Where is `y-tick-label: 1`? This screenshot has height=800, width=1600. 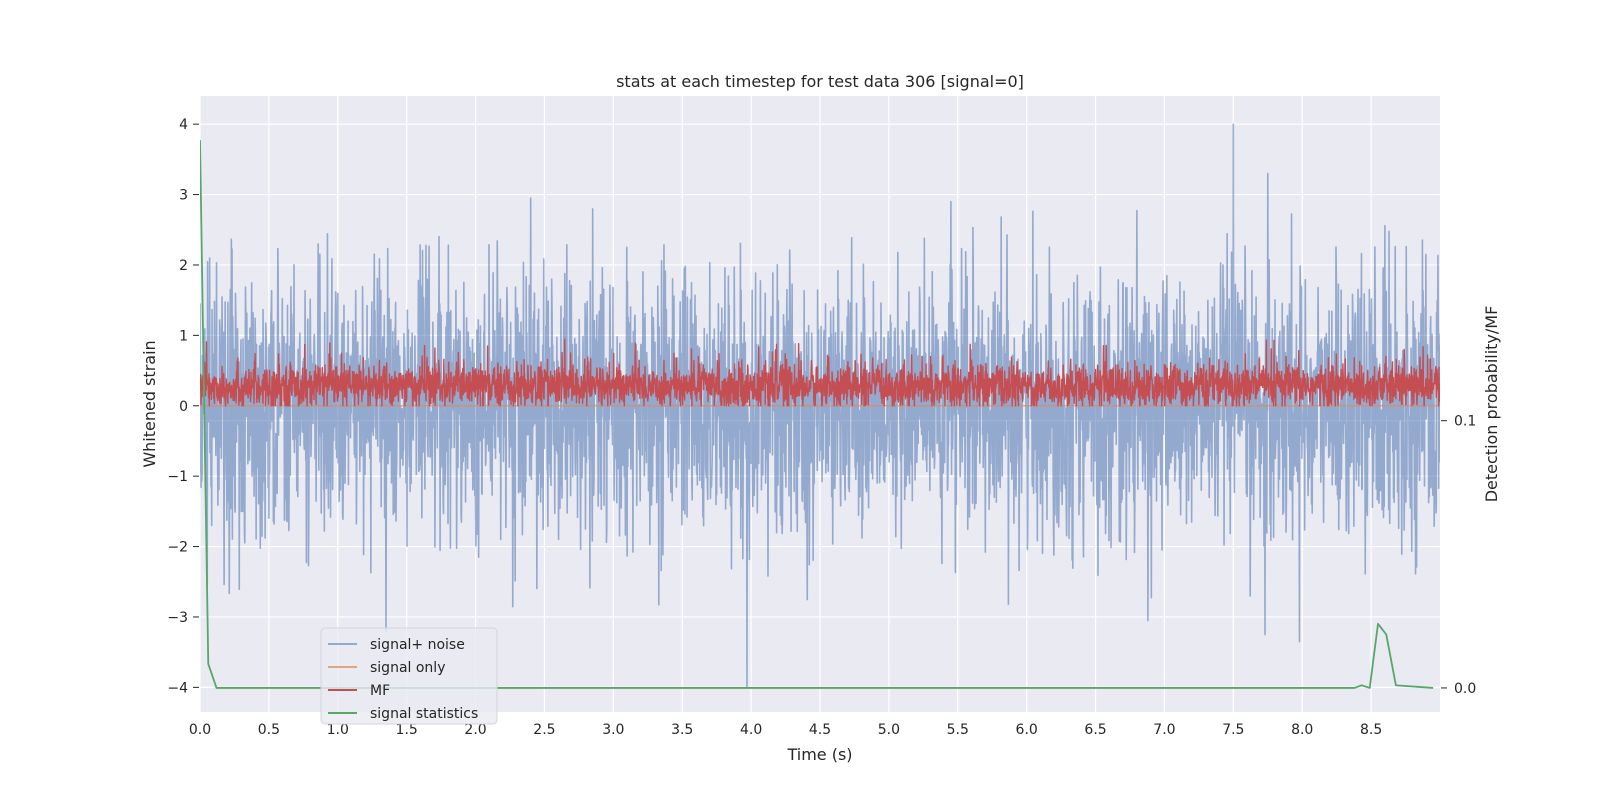
y-tick-label: 1 is located at coordinates (183, 336).